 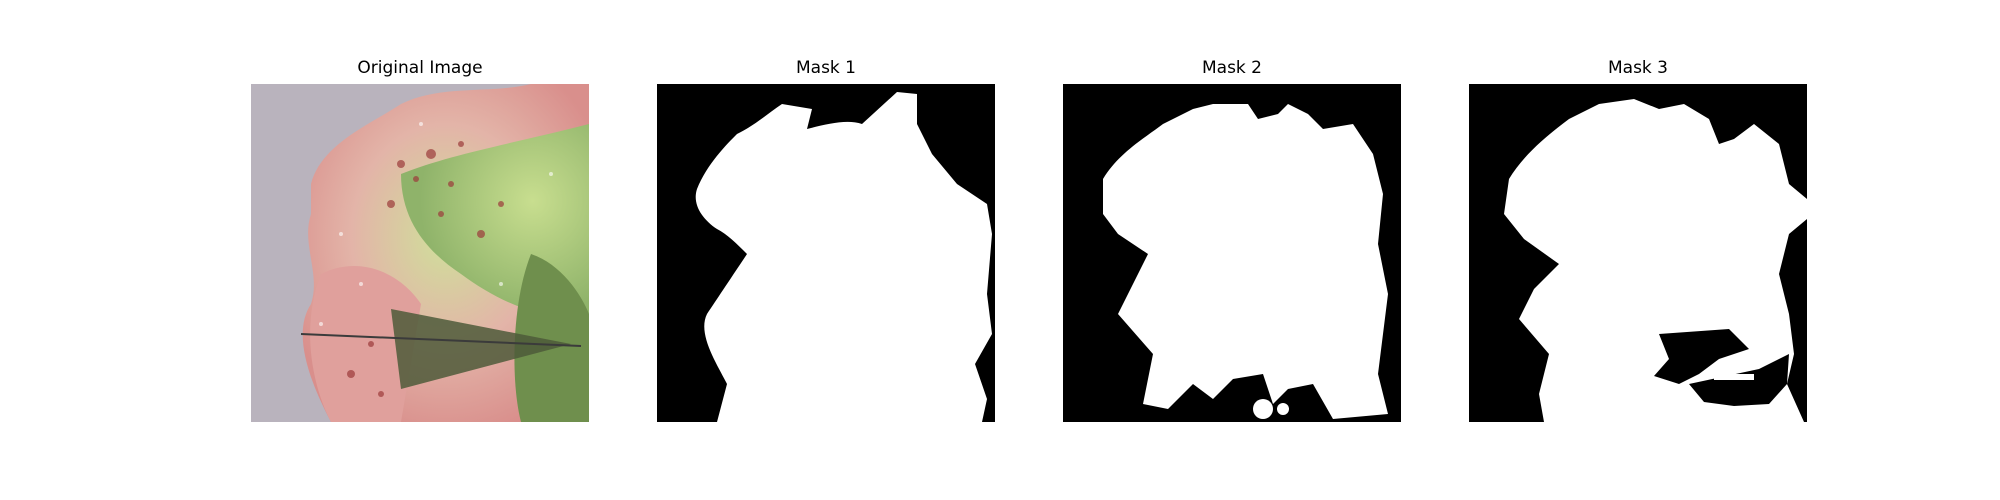 What do you see at coordinates (1637, 68) in the screenshot?
I see `mask-3-title: Mask 3` at bounding box center [1637, 68].